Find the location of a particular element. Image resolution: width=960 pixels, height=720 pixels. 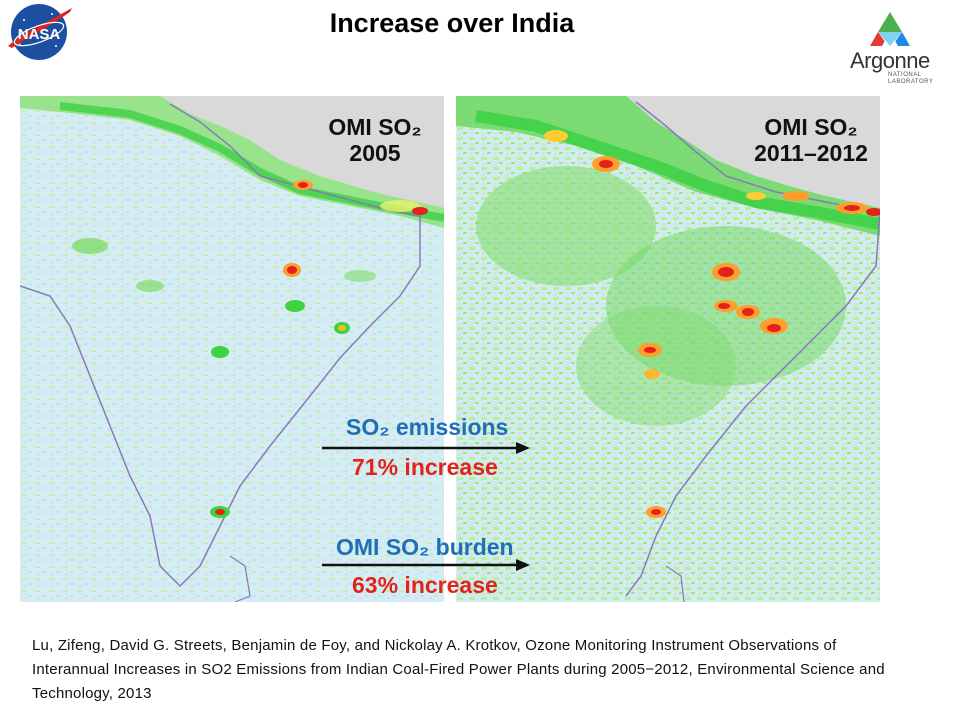

nasa-meatball-icon: NASA is located at coordinates (40, 32).